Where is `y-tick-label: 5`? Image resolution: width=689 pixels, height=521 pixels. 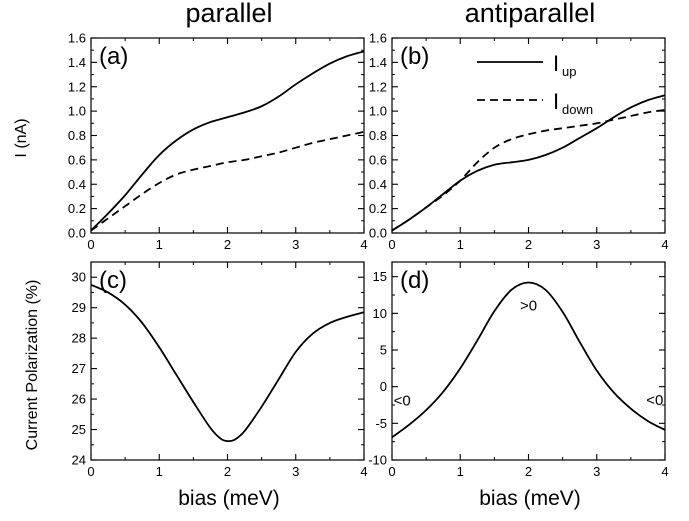 y-tick-label: 5 is located at coordinates (383, 350).